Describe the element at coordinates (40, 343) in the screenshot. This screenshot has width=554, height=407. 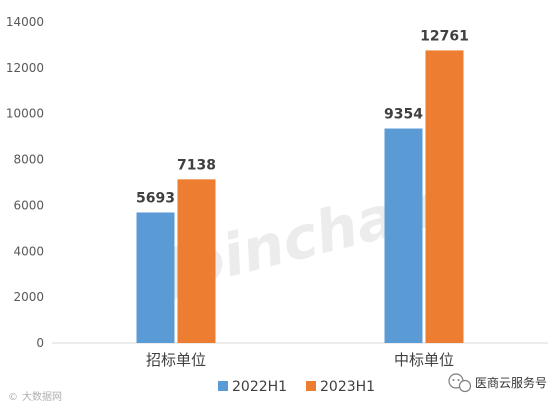
I see `y-tick-label: 0` at that location.